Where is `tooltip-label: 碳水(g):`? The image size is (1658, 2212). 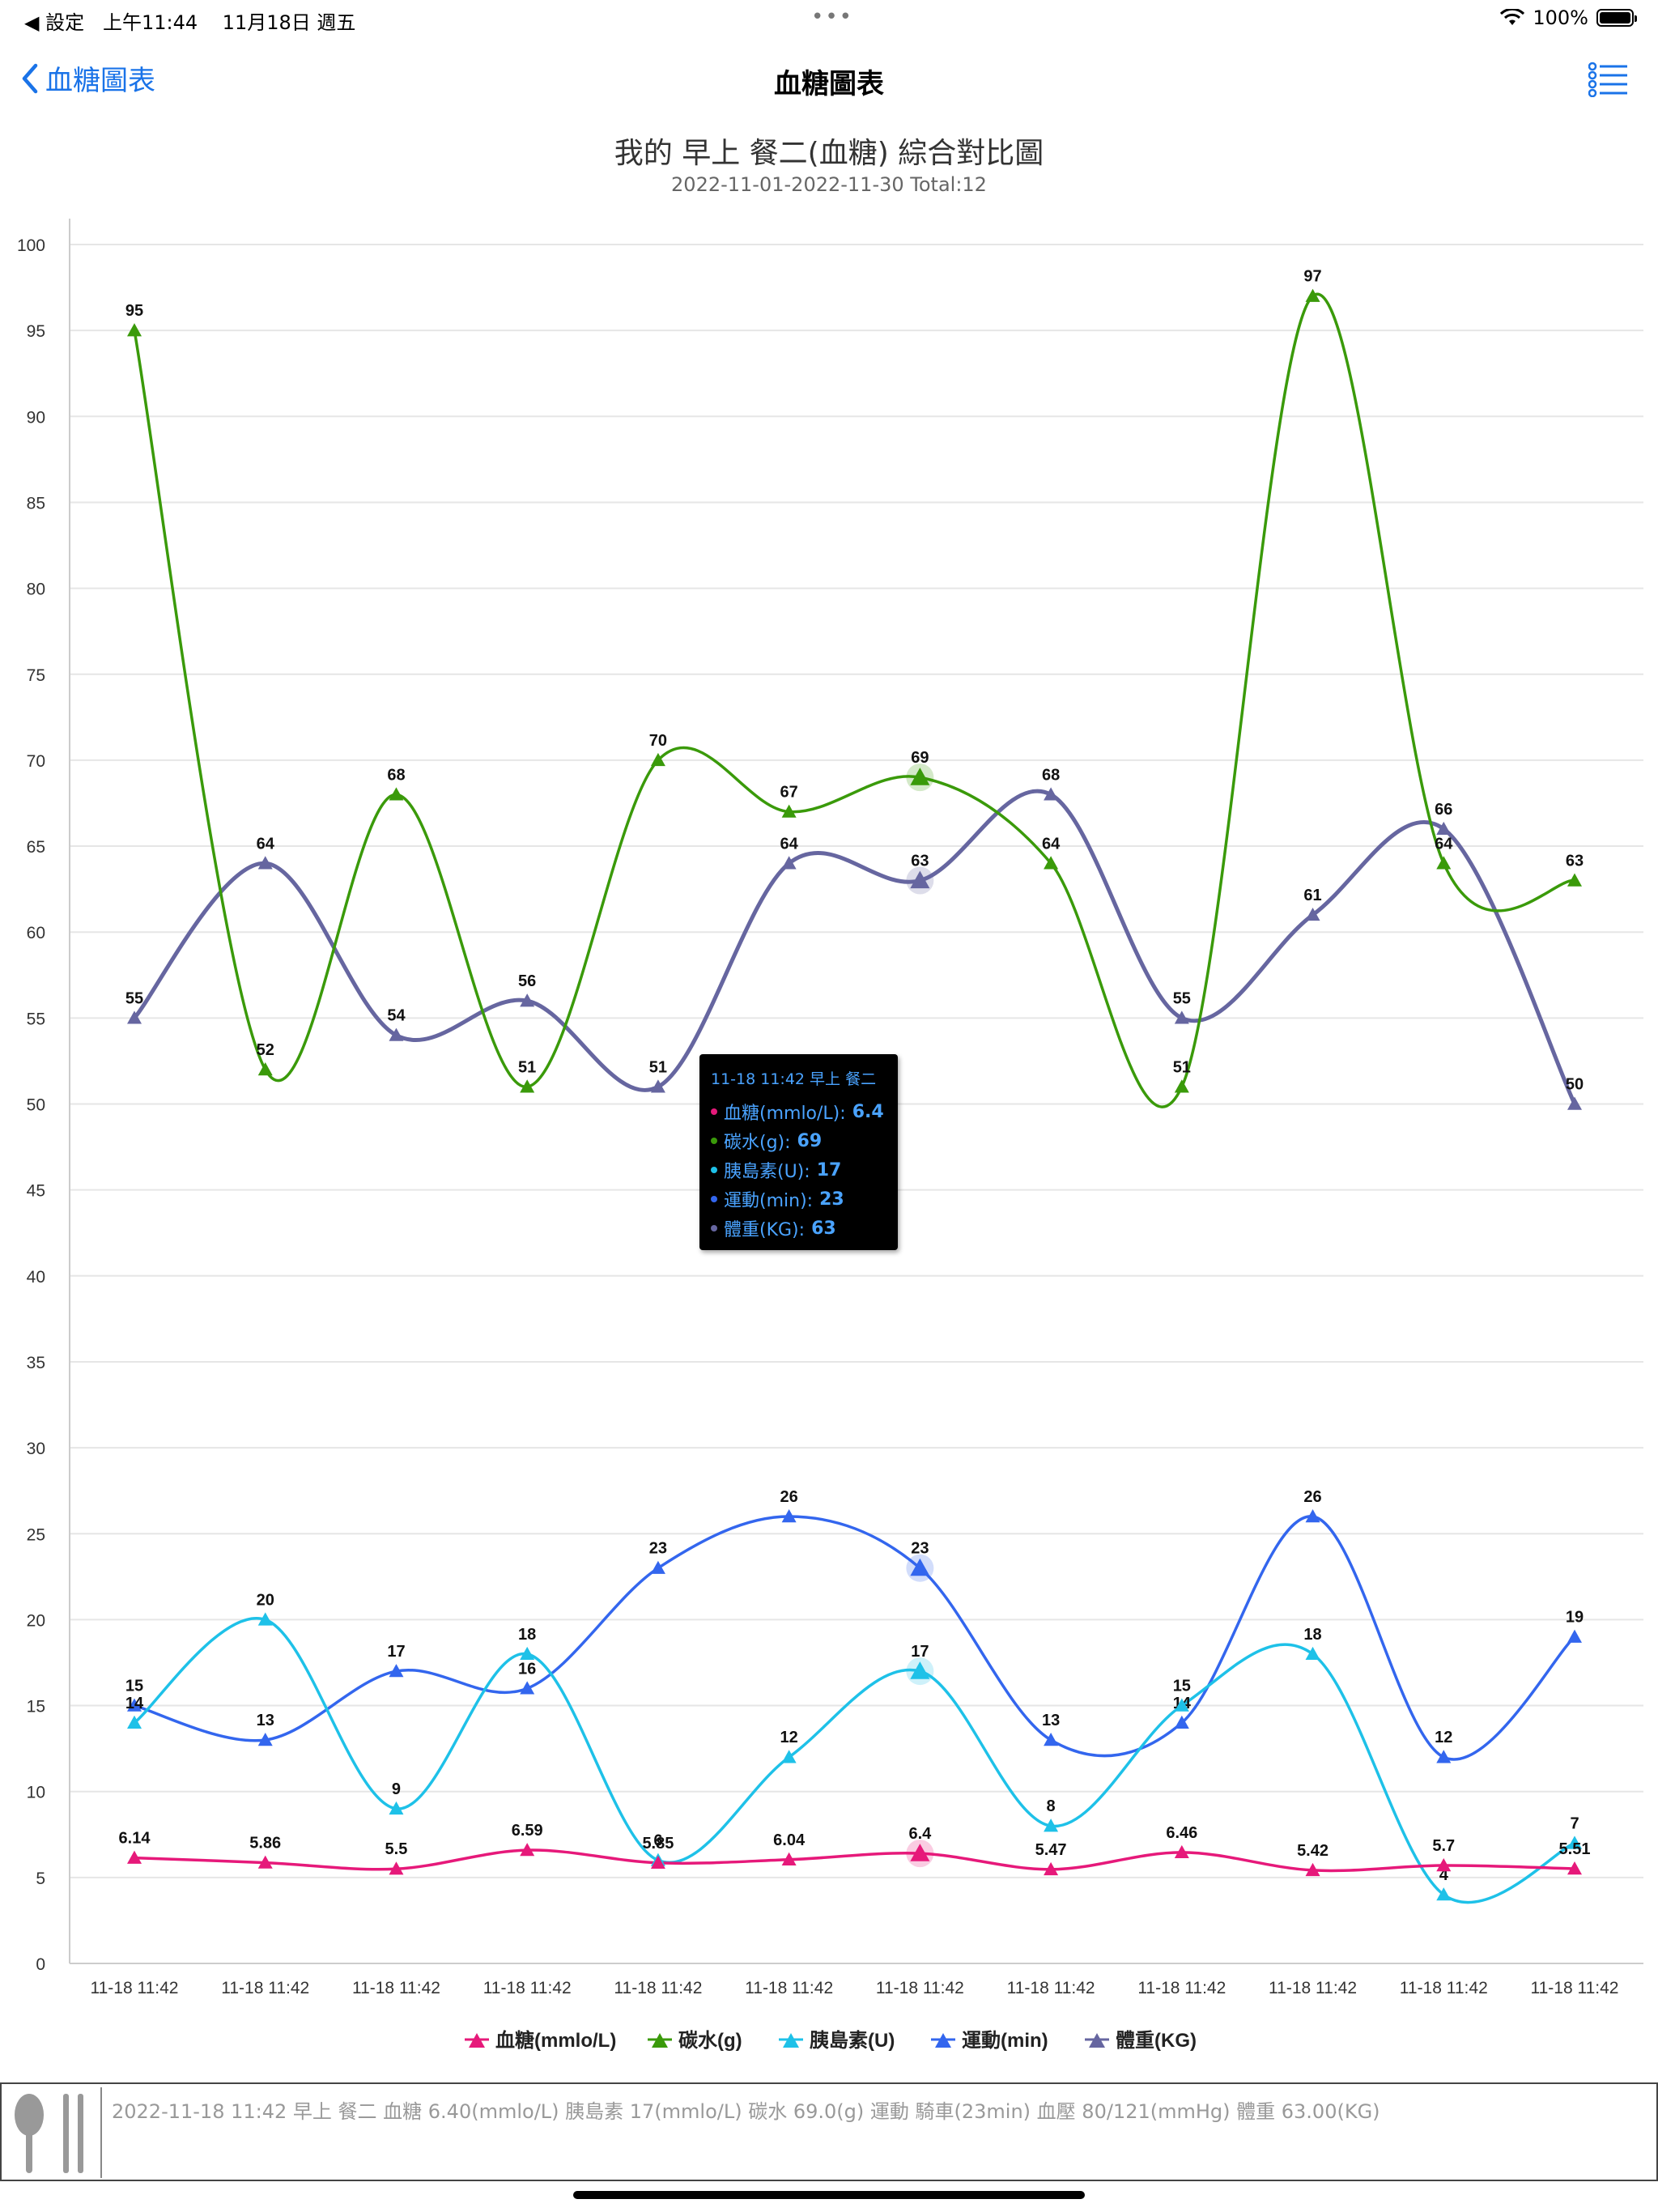
tooltip-label: 碳水(g): is located at coordinates (757, 1143).